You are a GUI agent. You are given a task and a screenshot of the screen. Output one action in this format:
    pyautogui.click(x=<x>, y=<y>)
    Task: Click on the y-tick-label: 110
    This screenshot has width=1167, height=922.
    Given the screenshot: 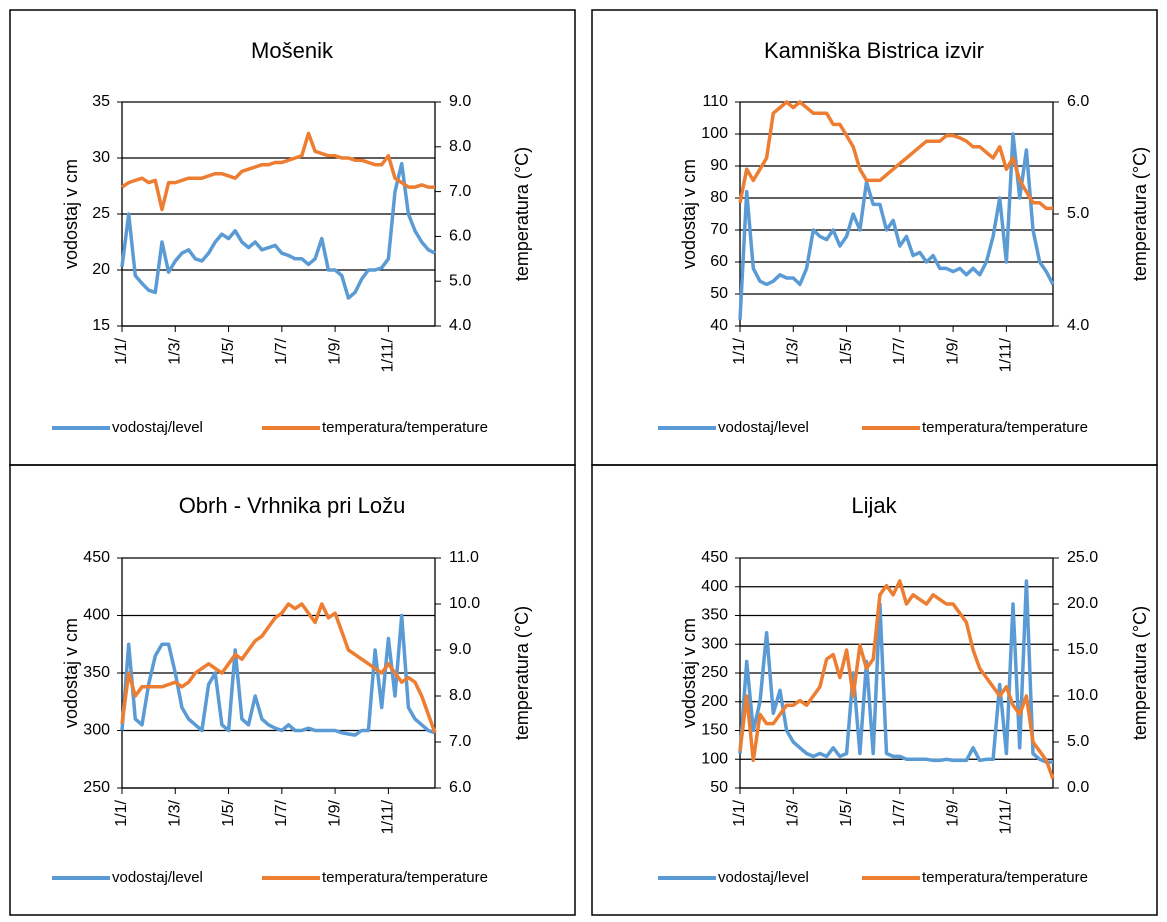 What is the action you would take?
    pyautogui.click(x=715, y=101)
    